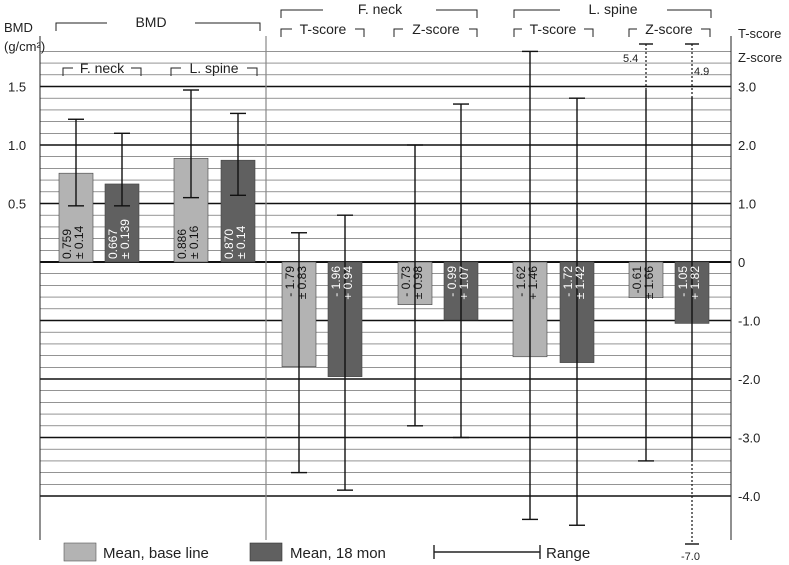 The width and height of the screenshot is (789, 565). What do you see at coordinates (683, 281) in the screenshot?
I see `bar-value-label: - 1.05` at bounding box center [683, 281].